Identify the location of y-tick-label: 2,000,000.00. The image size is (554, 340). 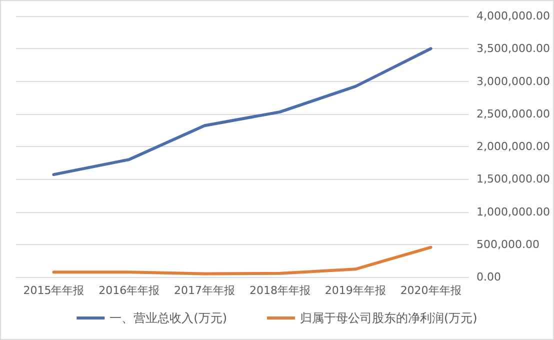
(513, 146).